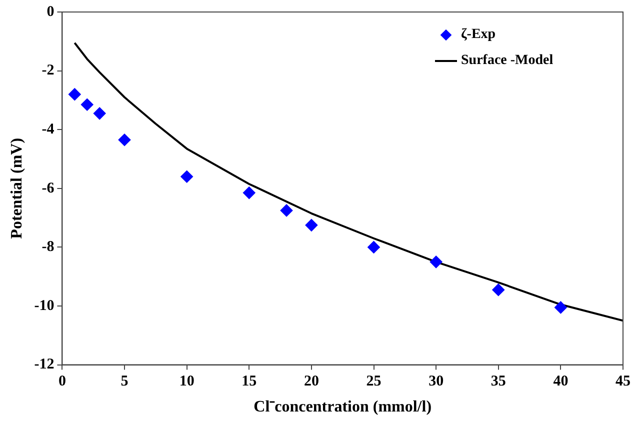 The width and height of the screenshot is (635, 425). Describe the element at coordinates (249, 382) in the screenshot. I see `x-tick-label: 15` at that location.